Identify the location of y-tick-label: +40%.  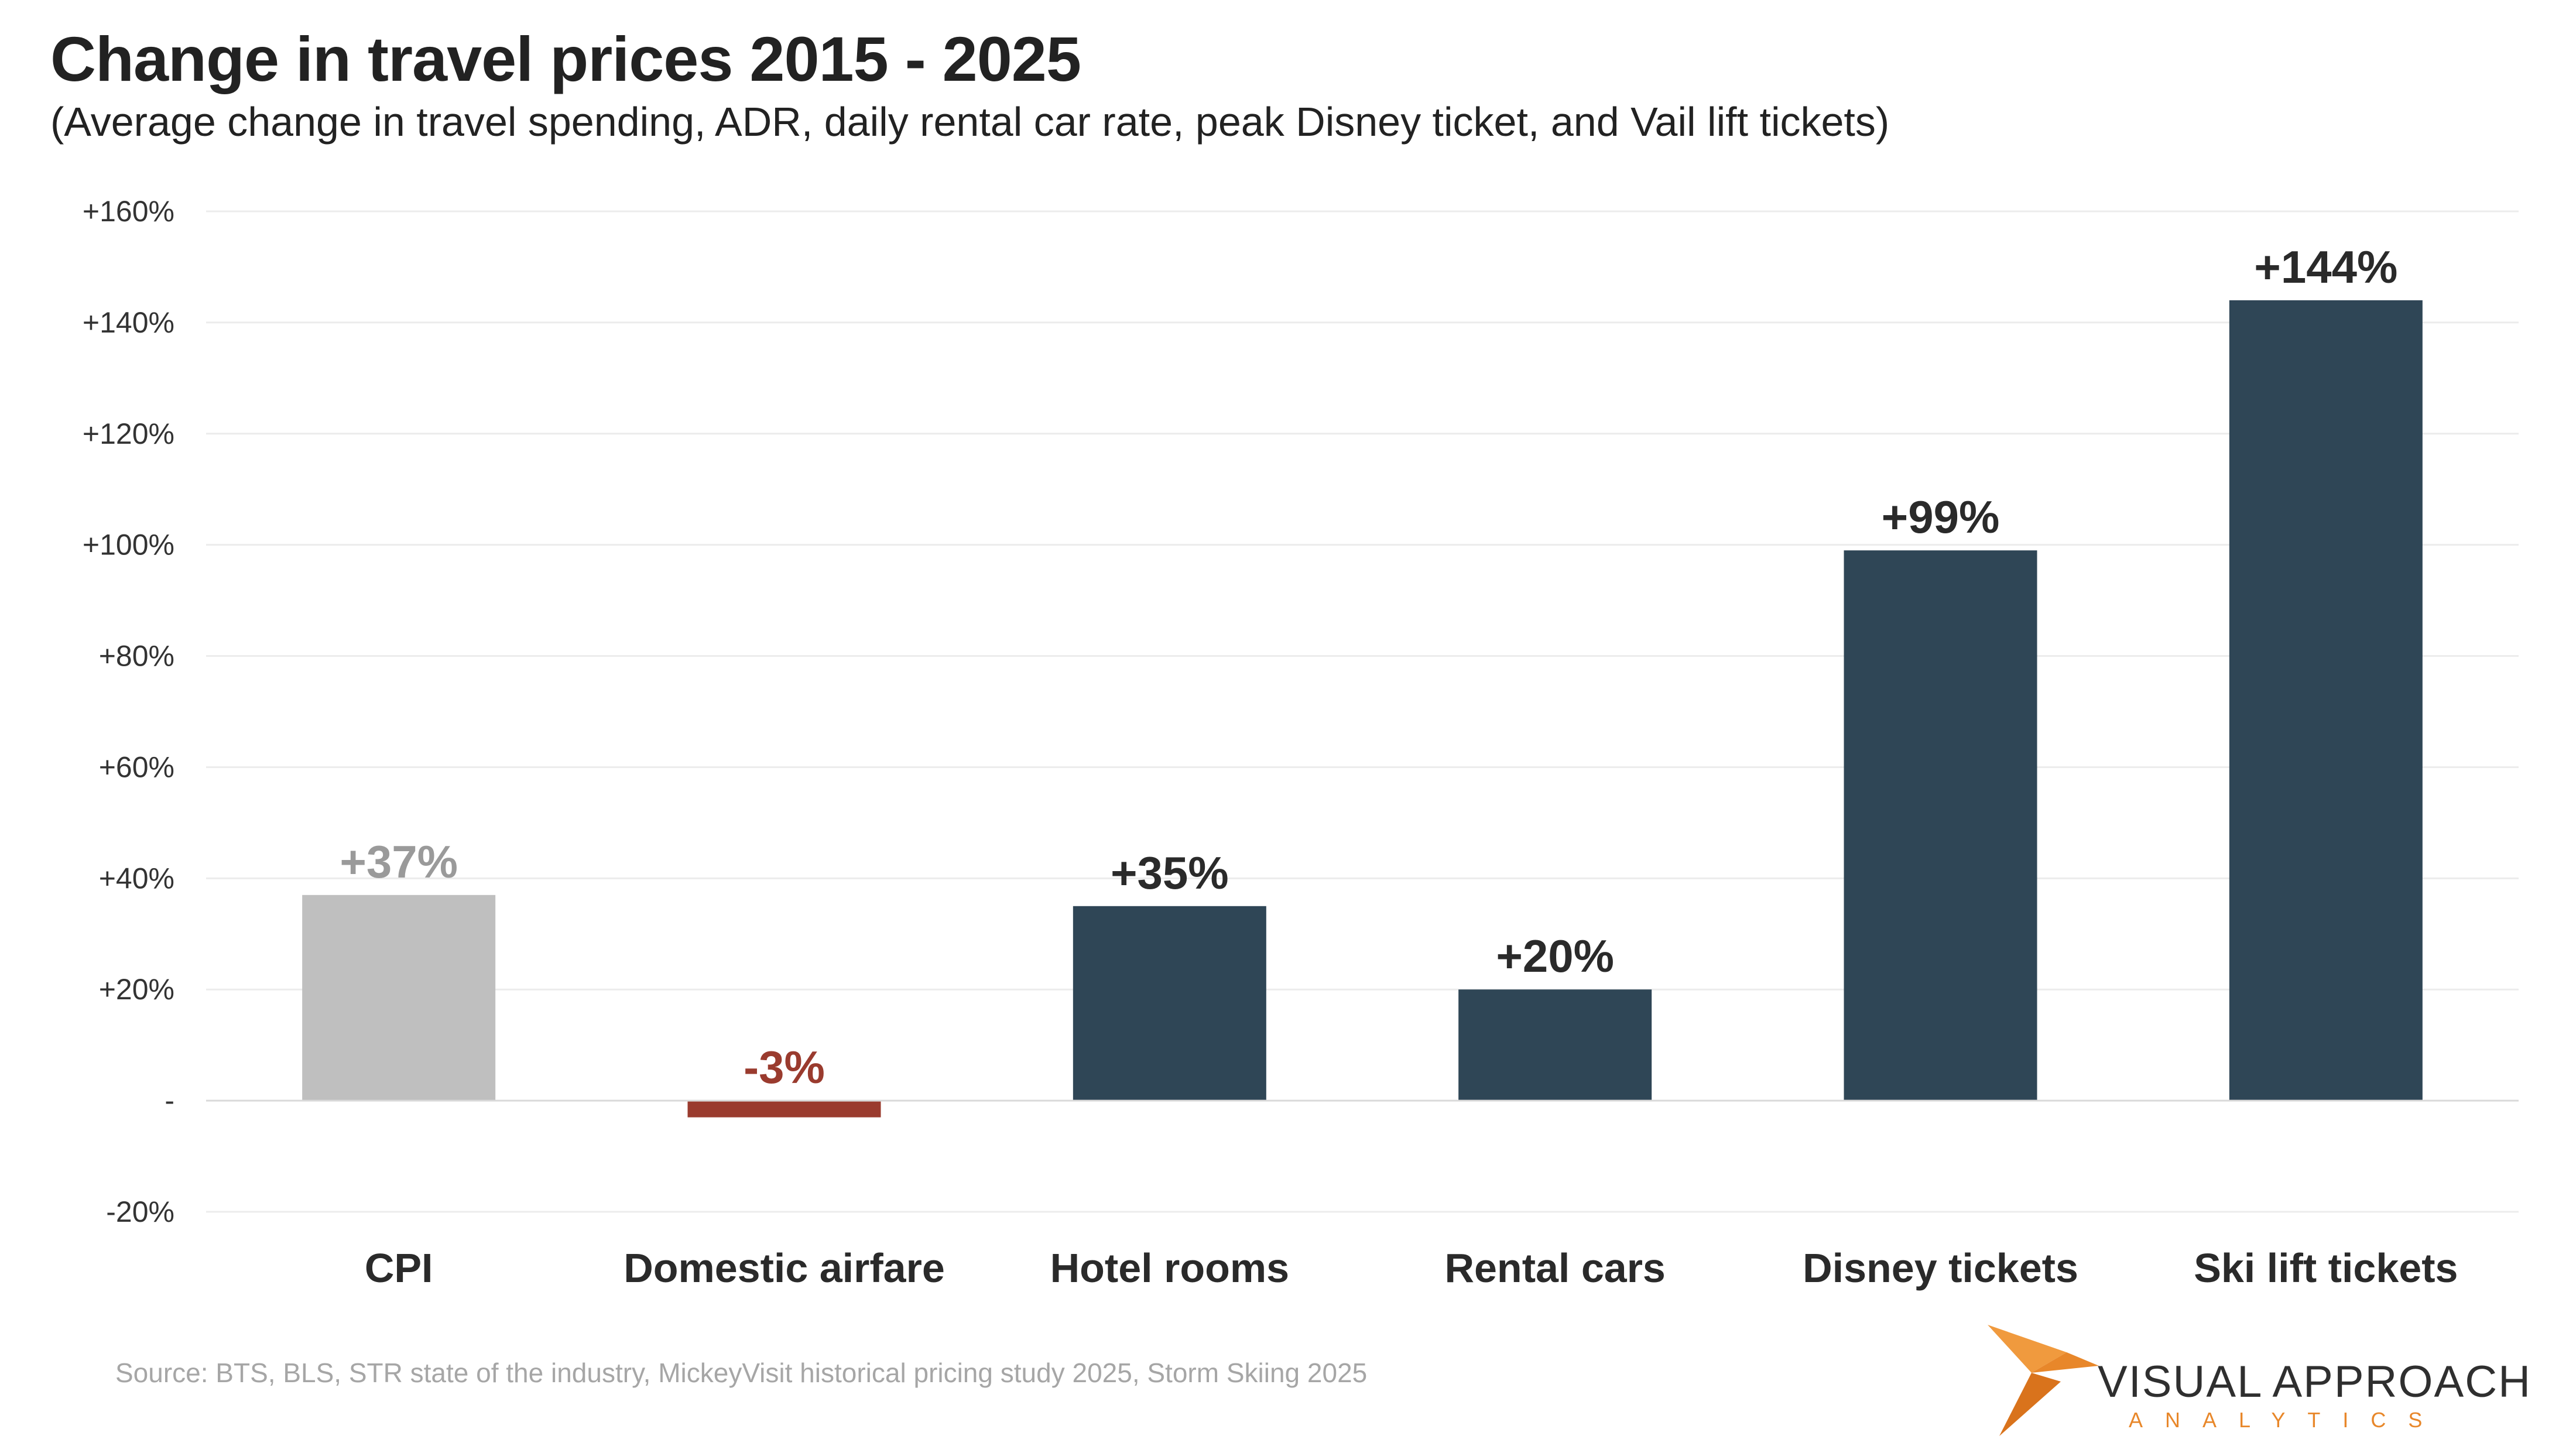
(136, 878).